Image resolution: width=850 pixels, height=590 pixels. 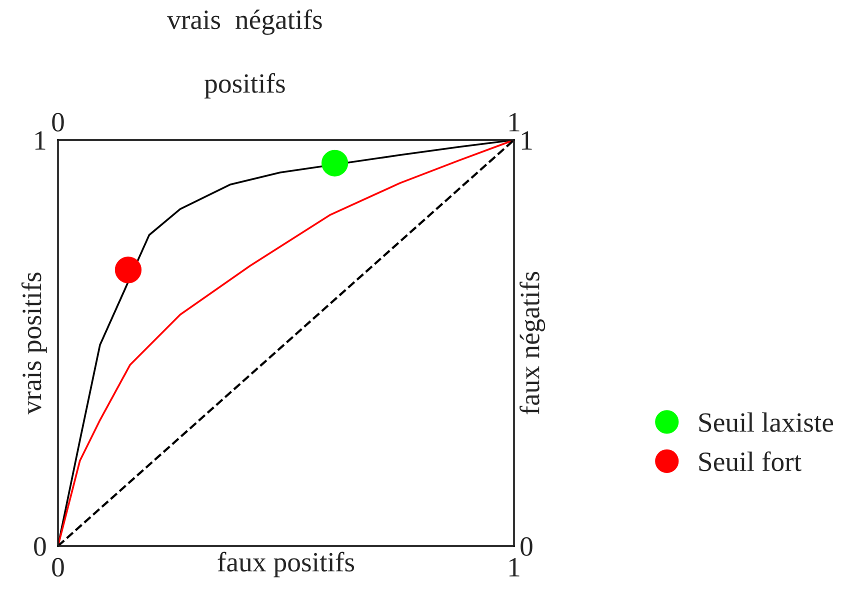 I want to click on y2-axis-title: faux négatifs, so click(x=533, y=343).